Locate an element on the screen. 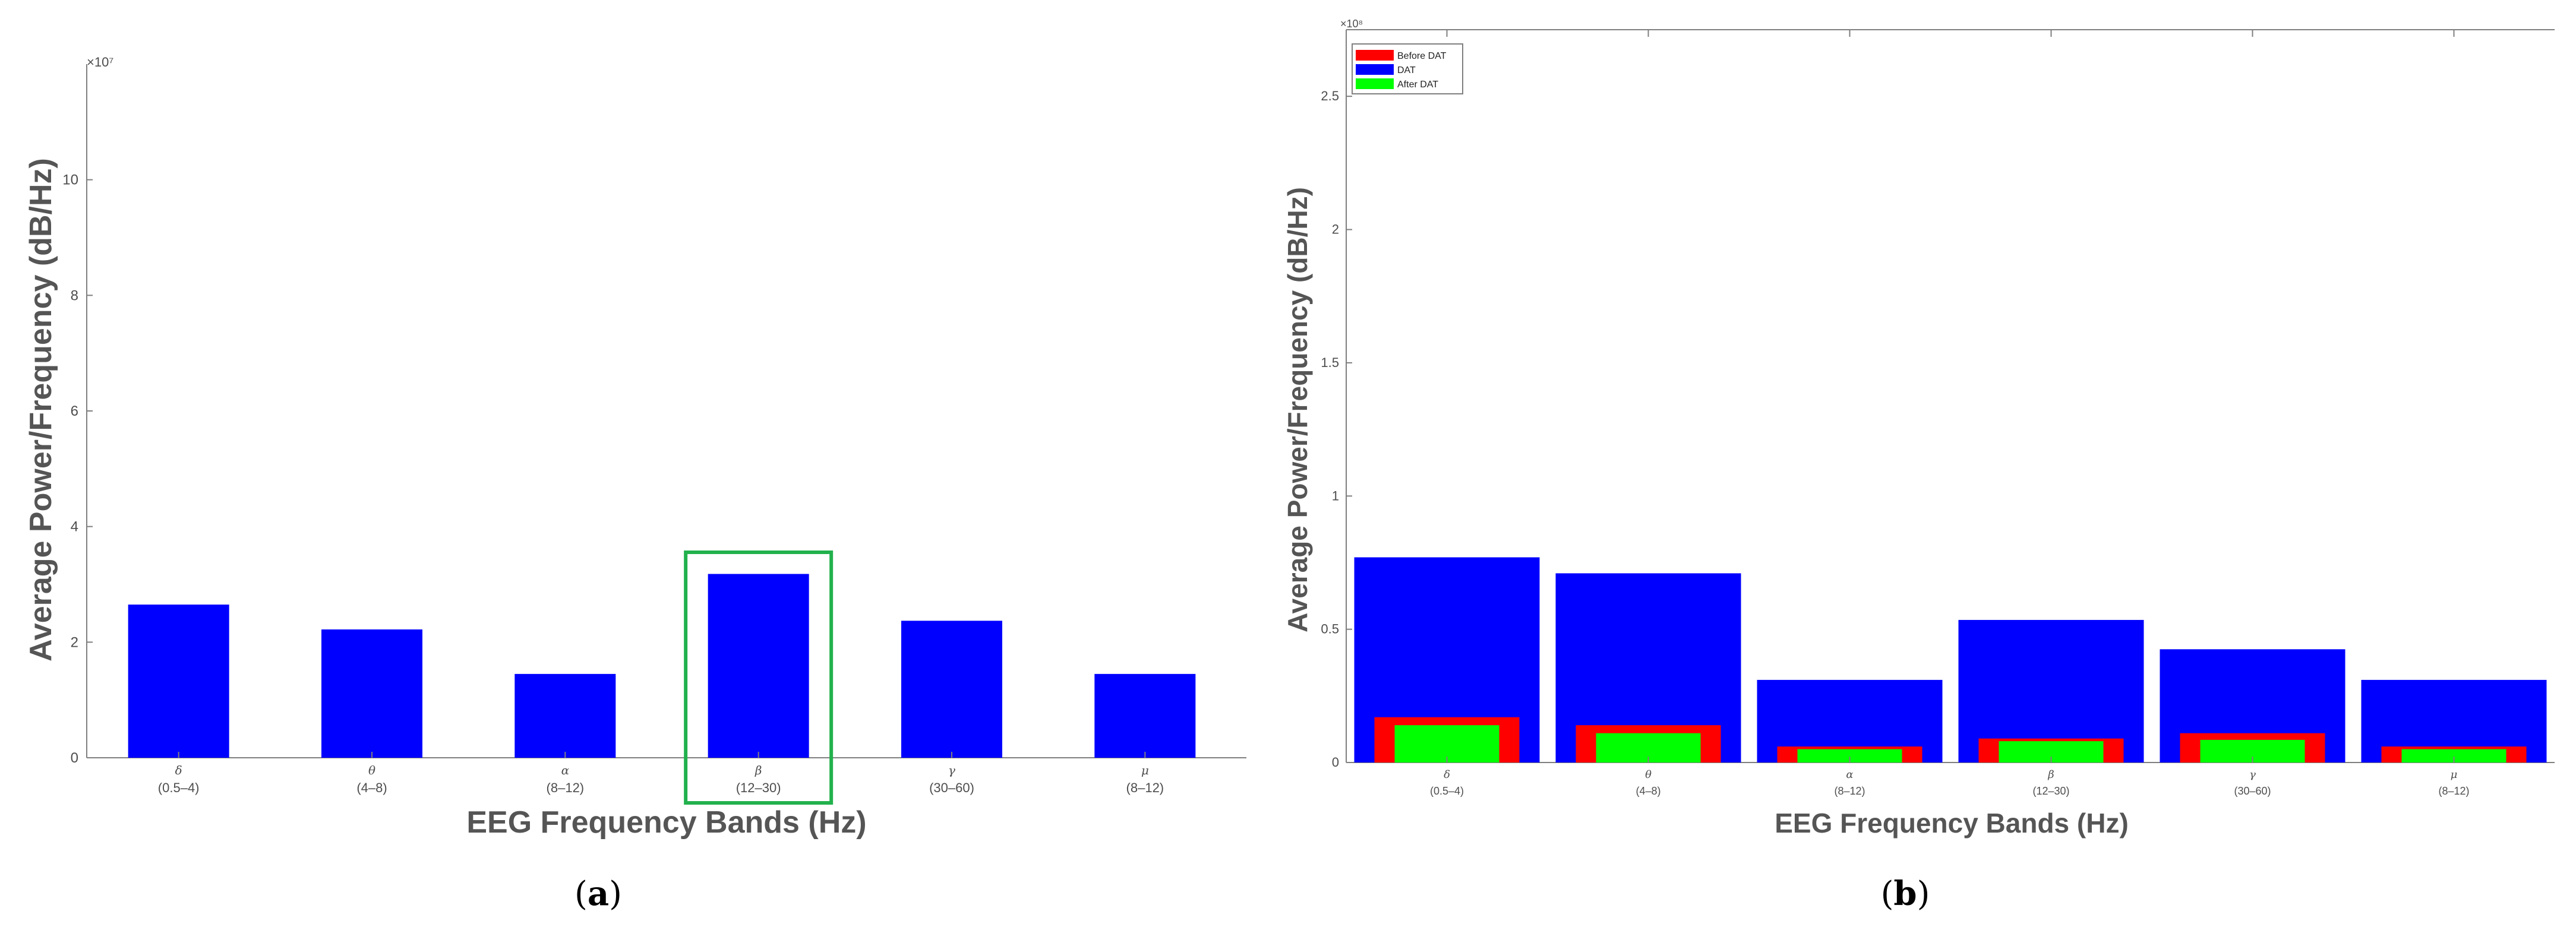  y-tick-label: 0.5 is located at coordinates (1330, 629).